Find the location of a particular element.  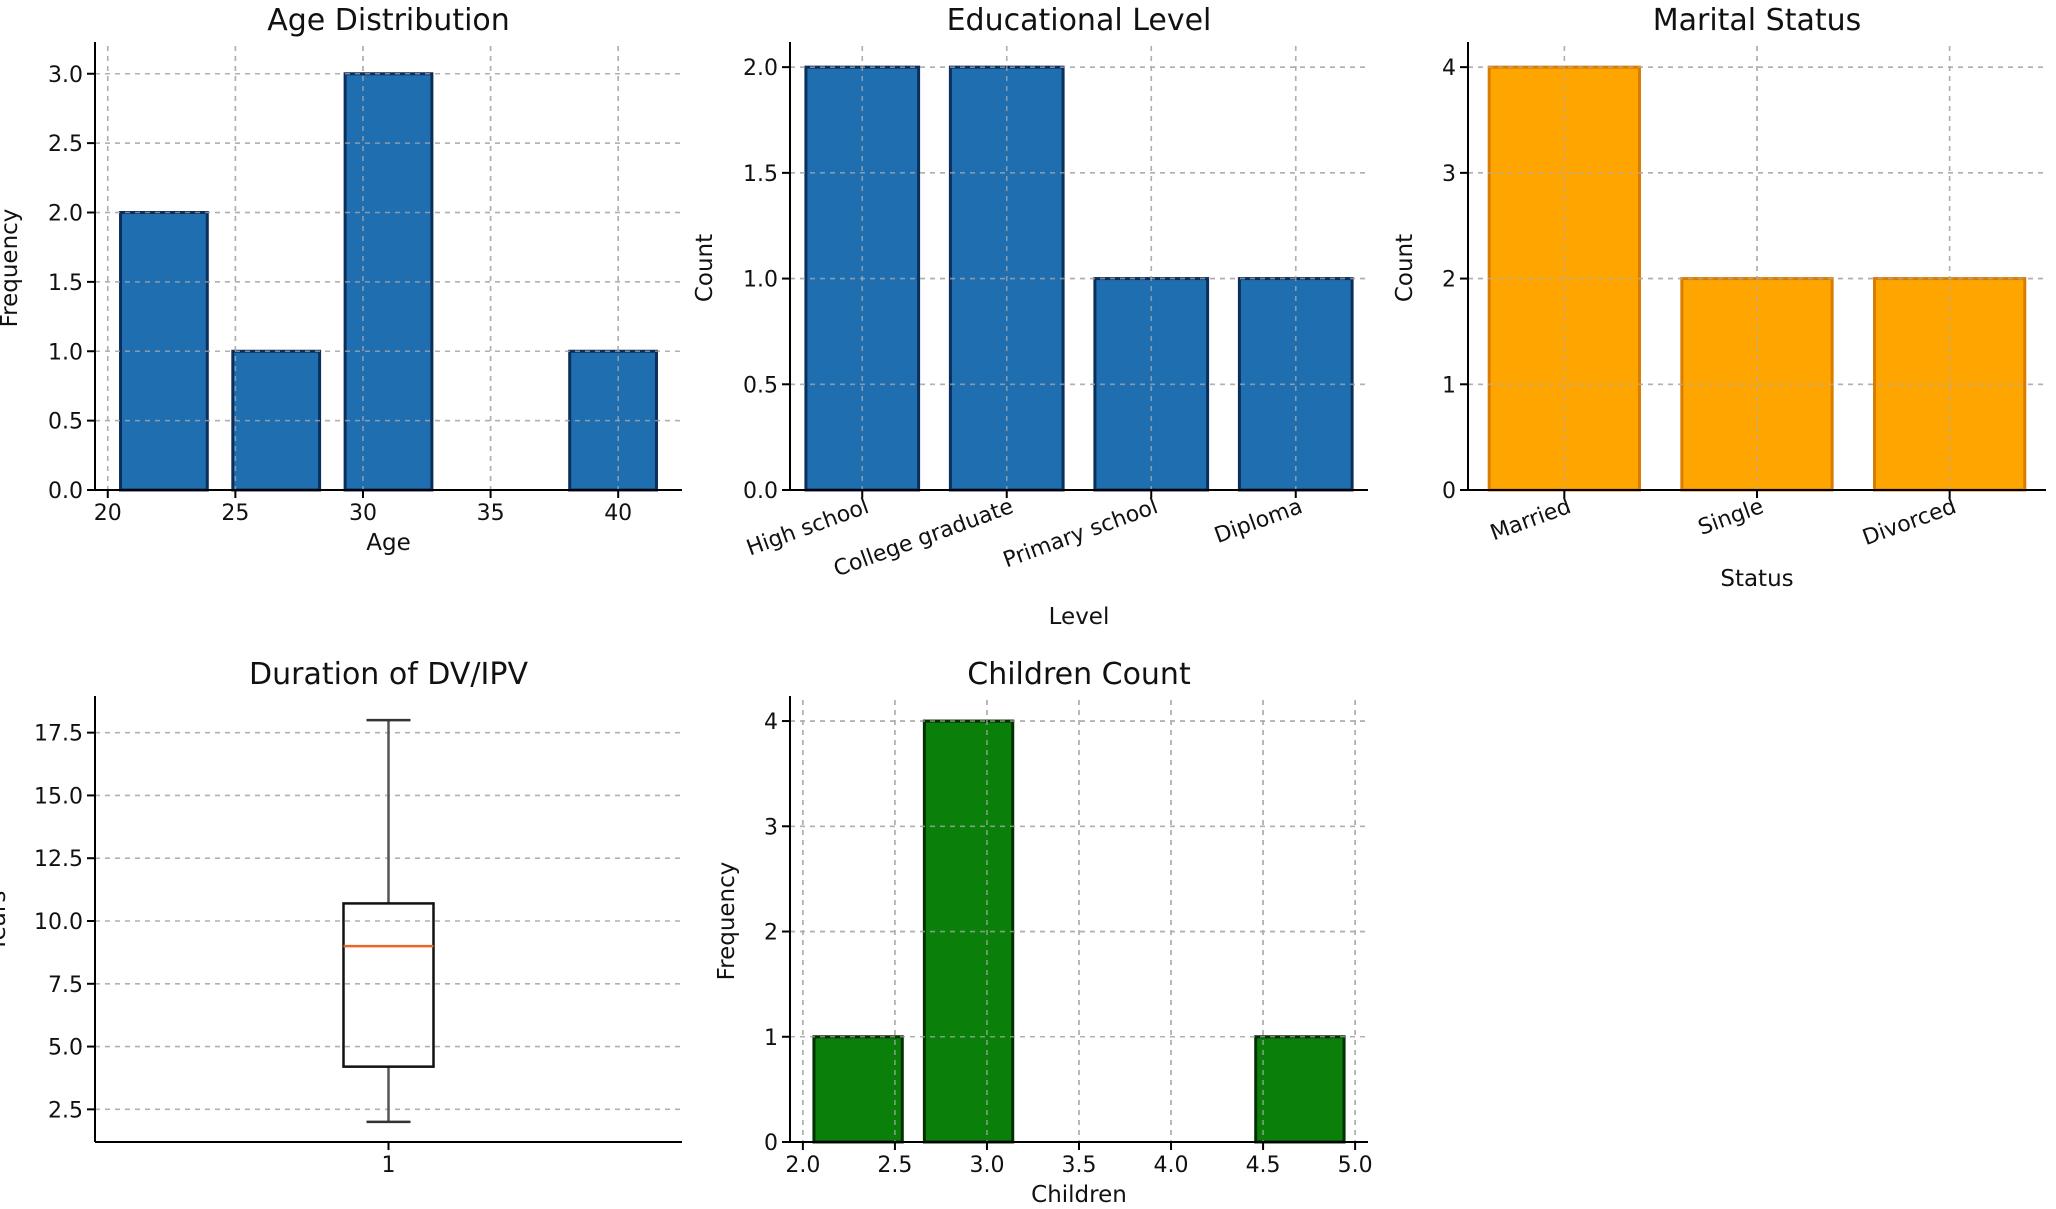

y-tick-label: 10.0 is located at coordinates (58, 922).